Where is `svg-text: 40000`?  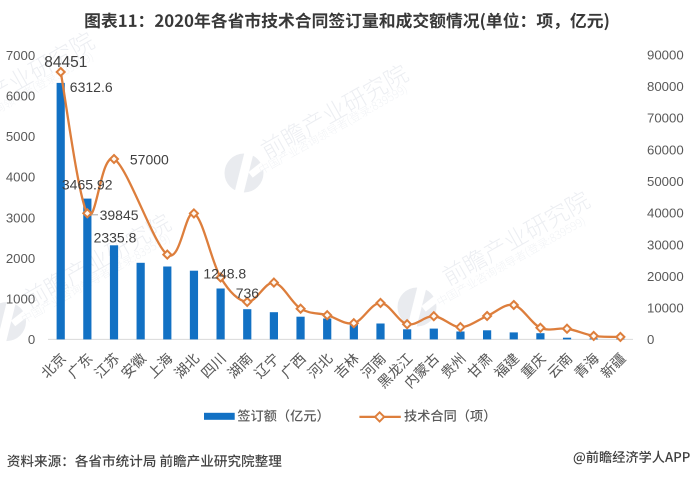 svg-text: 40000 is located at coordinates (665, 213).